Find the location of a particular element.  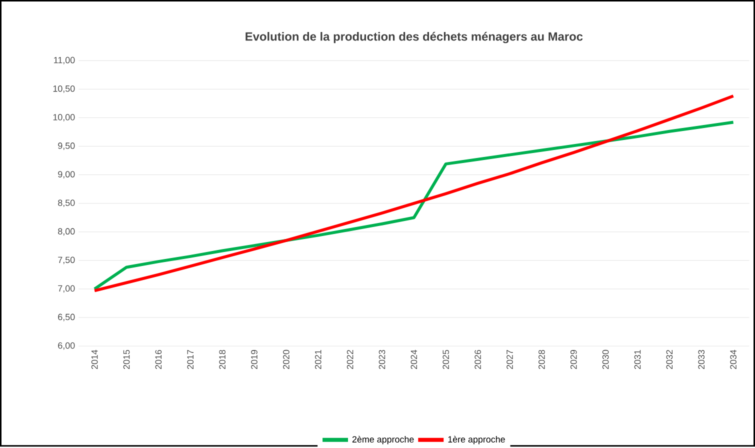

y-tick-label: 6,00 is located at coordinates (66, 346).